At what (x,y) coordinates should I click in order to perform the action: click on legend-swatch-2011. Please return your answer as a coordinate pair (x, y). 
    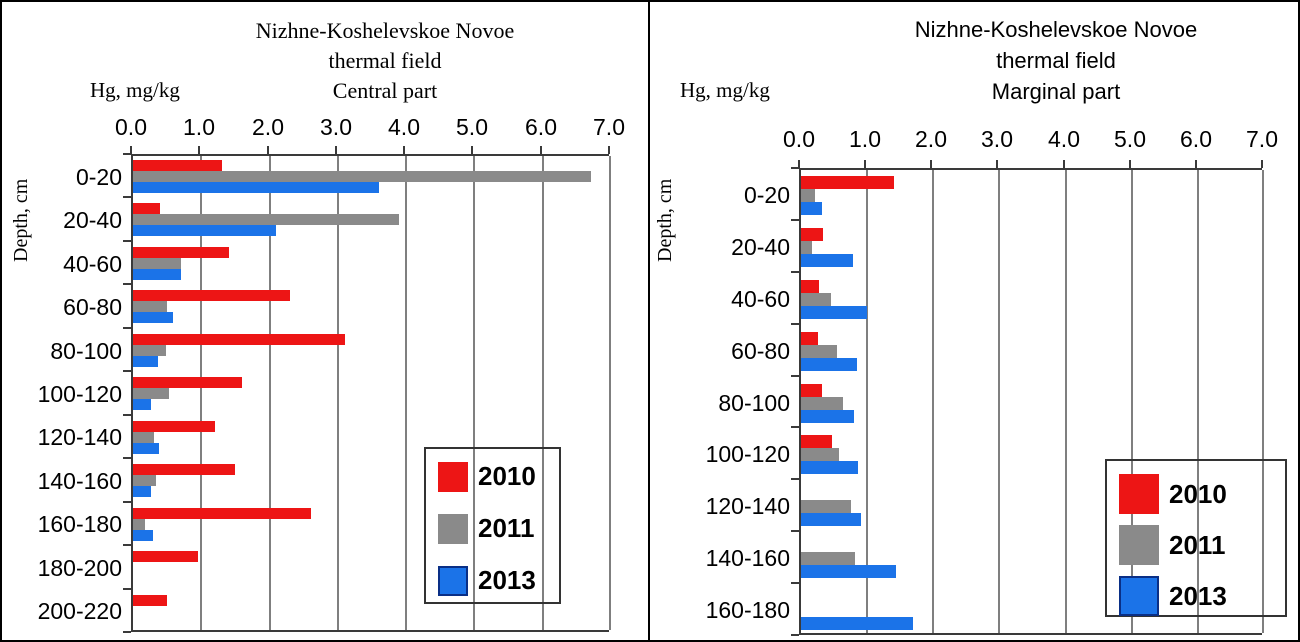
    Looking at the image, I should click on (1139, 545).